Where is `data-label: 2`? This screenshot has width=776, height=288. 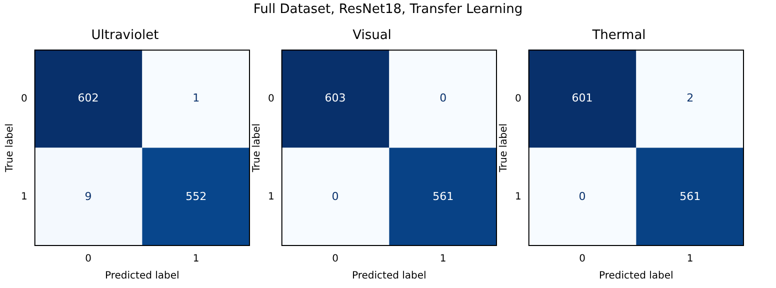
data-label: 2 is located at coordinates (690, 98).